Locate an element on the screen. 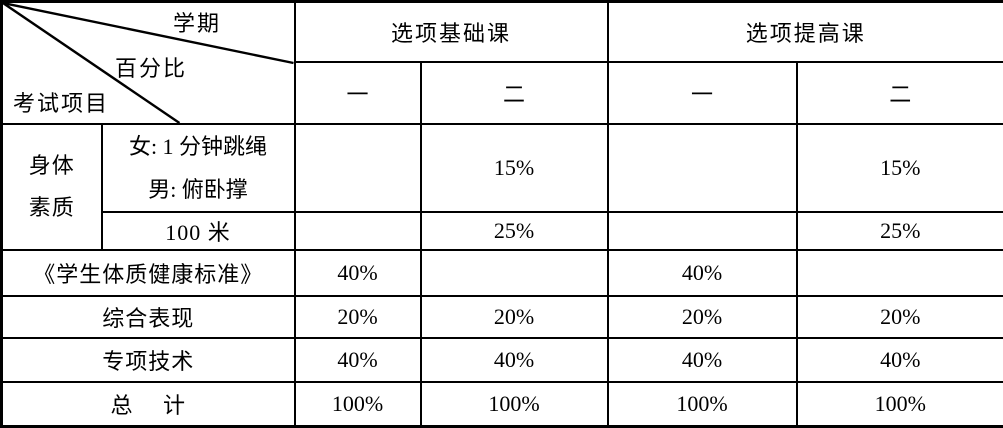 The image size is (1003, 428). column-group-basic-course: 选项基础课 is located at coordinates (451, 32).